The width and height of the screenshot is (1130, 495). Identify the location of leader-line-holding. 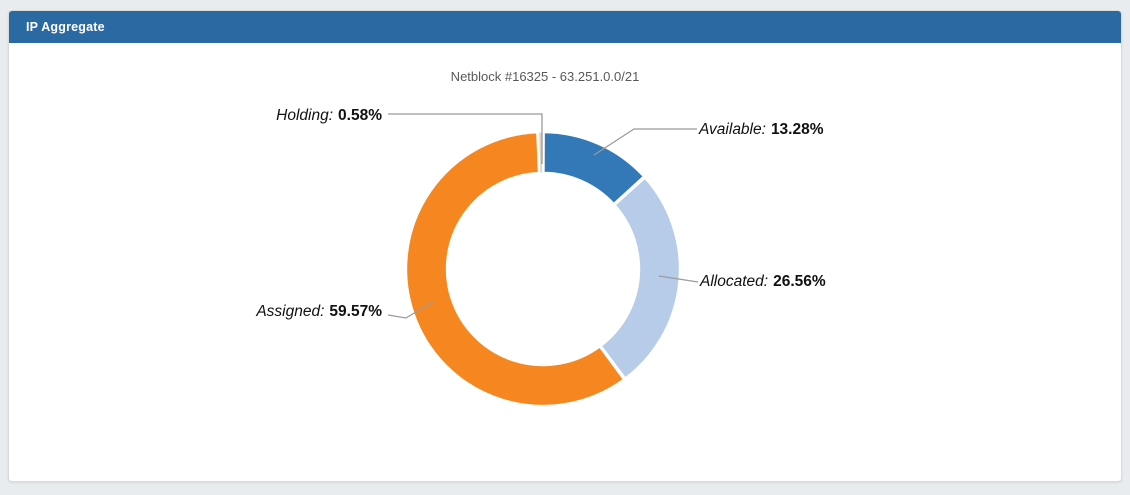
(465, 138).